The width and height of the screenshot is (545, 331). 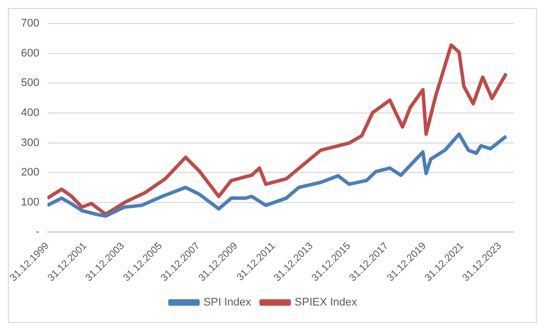 What do you see at coordinates (38, 232) in the screenshot?
I see `y-tick-label: -` at bounding box center [38, 232].